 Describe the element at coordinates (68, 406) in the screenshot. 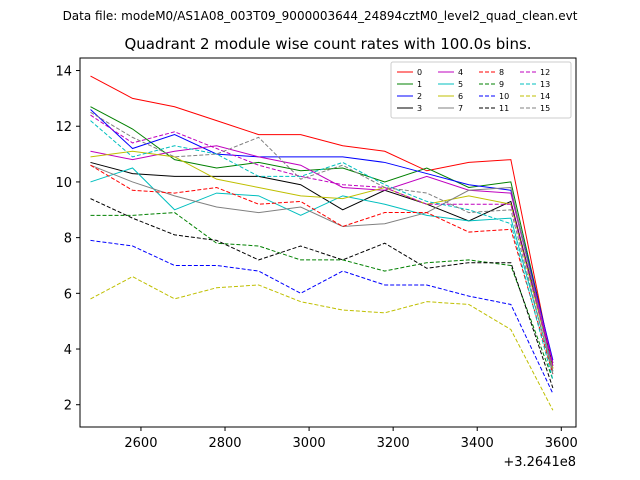

I see `y-tick-label: 2` at that location.